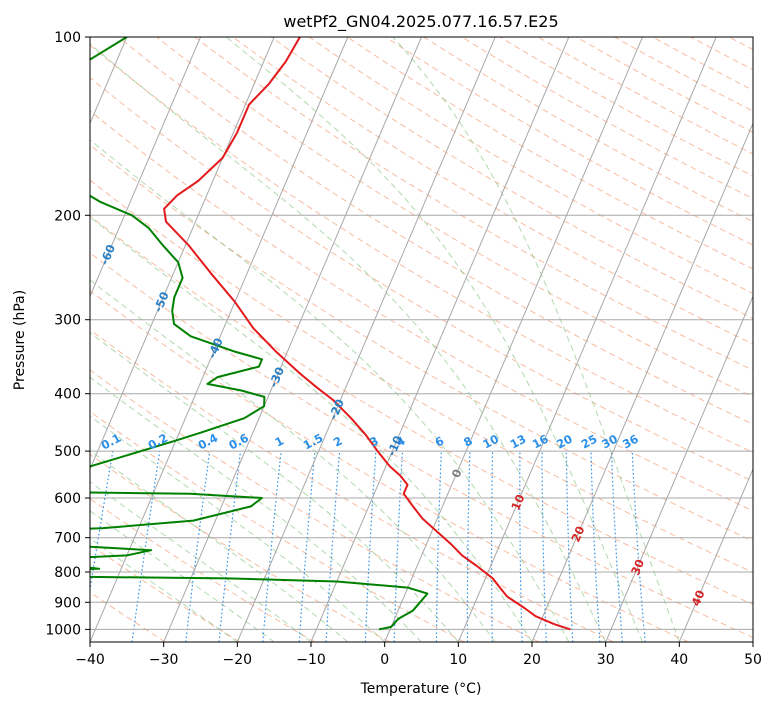 The height and width of the screenshot is (708, 775). Describe the element at coordinates (753, 660) in the screenshot. I see `x-tick-label: 50` at that location.